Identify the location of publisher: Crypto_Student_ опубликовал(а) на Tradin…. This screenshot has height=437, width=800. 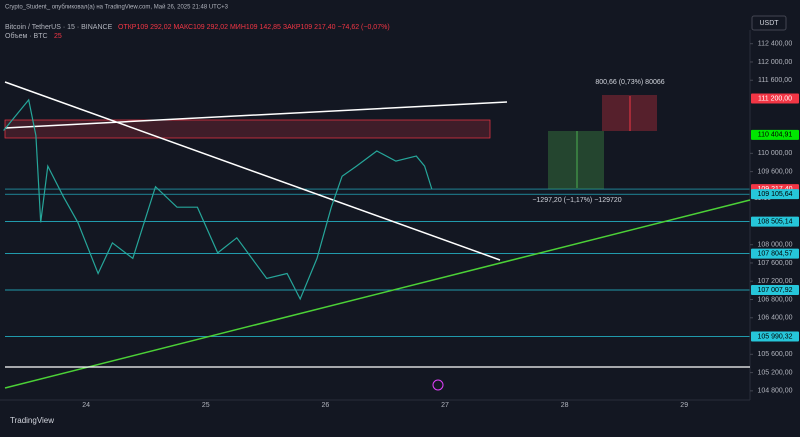
(117, 7).